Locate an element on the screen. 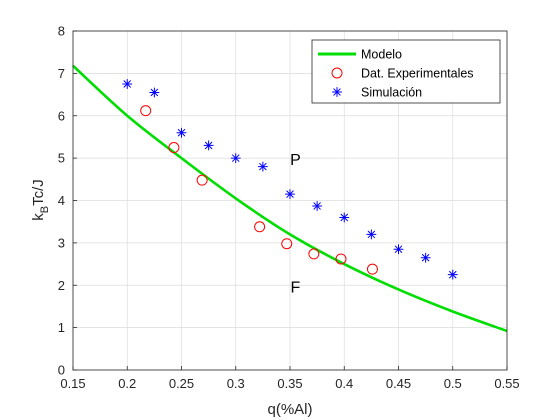 The height and width of the screenshot is (420, 560). legend-label-experimentales: Dat. Experimentales is located at coordinates (417, 74).